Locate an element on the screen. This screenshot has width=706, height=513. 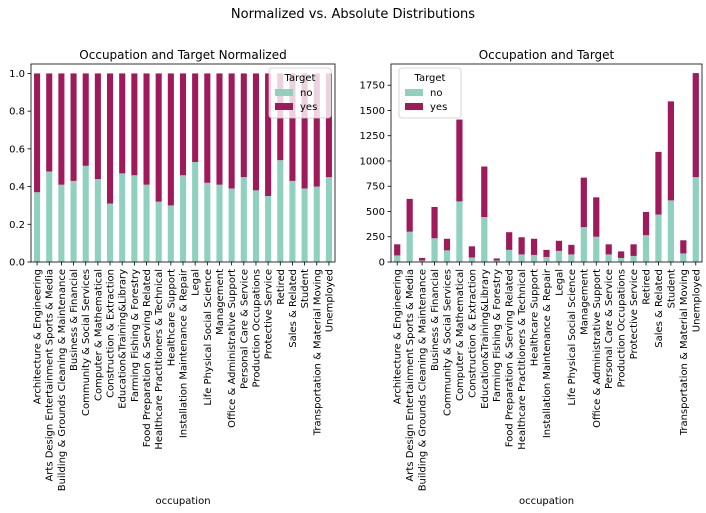
x-tick-label: Healthcare Practitioners & Technical is located at coordinates (159, 359).